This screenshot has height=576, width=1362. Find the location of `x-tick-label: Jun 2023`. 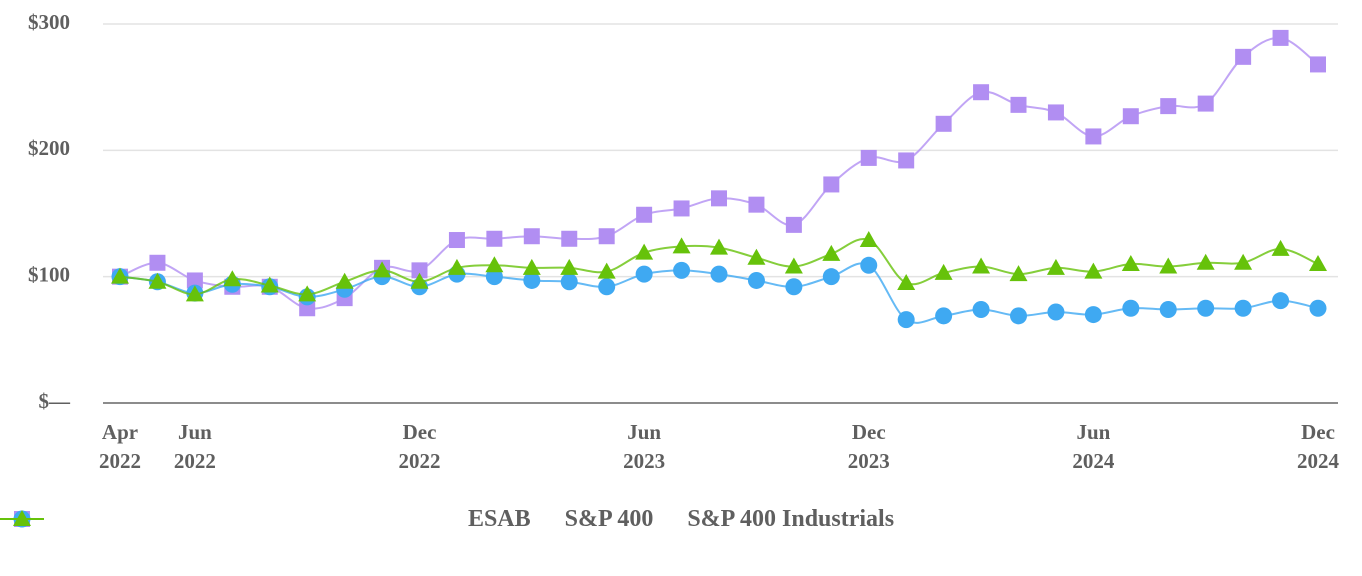

x-tick-label: Jun 2023 is located at coordinates (644, 446).